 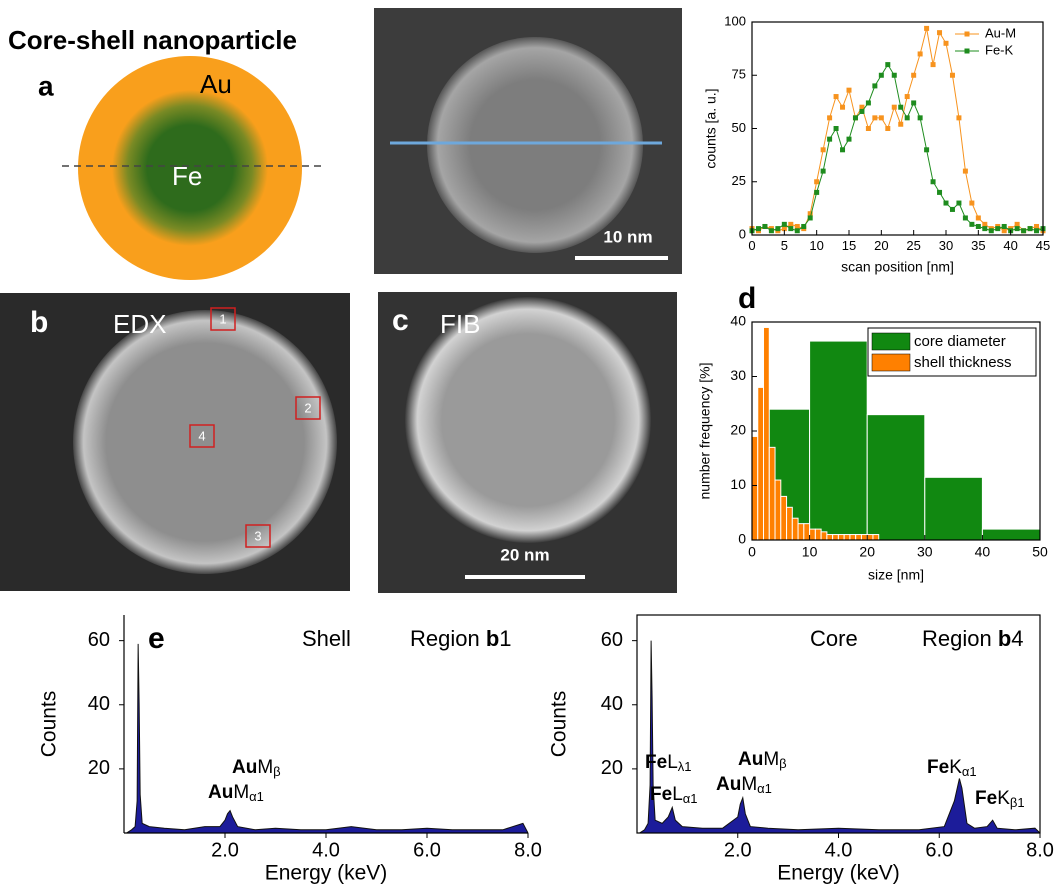 I want to click on legend-label: Au-M, so click(x=1000, y=32).